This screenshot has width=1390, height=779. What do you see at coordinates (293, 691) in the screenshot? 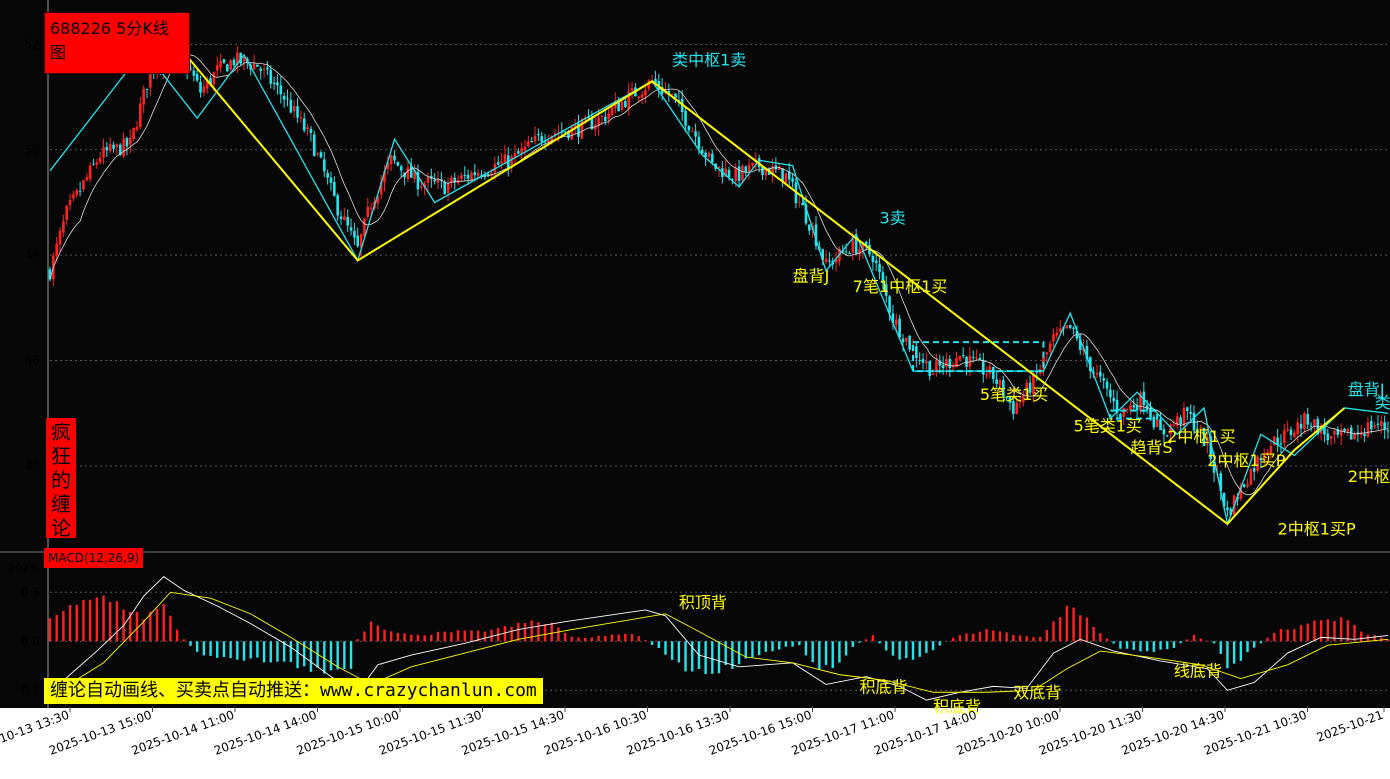
I see `promo-banner: 缠论自动画线、买卖点自动推送：www.crazychanlun.com` at bounding box center [293, 691].